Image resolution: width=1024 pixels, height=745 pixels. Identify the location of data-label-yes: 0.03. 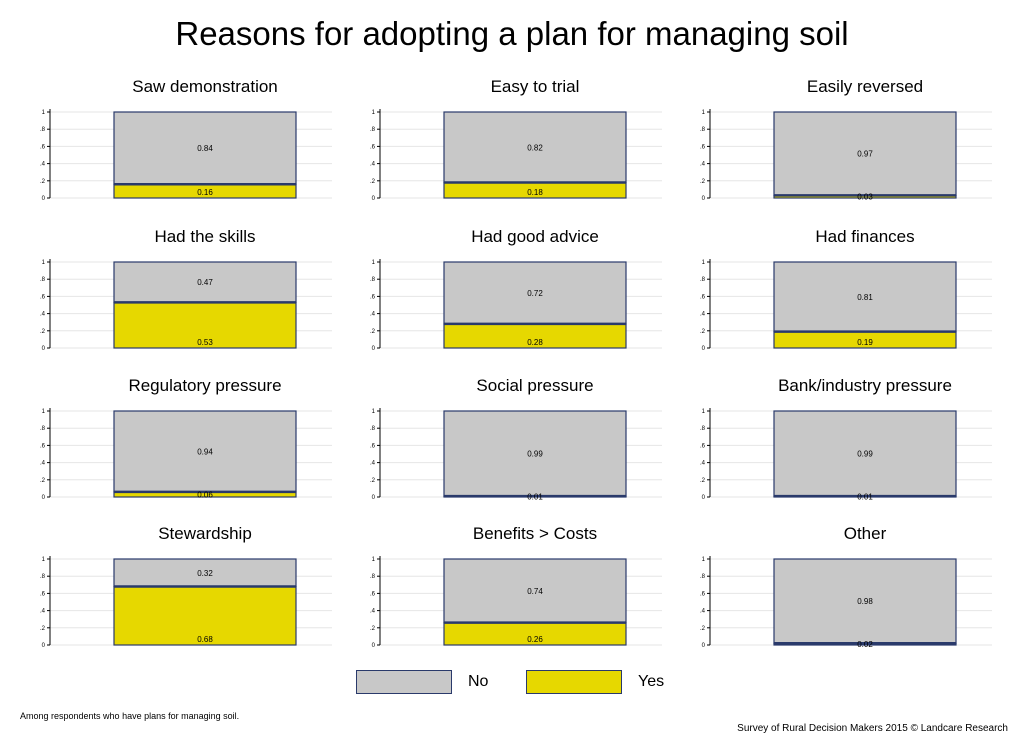
(865, 197).